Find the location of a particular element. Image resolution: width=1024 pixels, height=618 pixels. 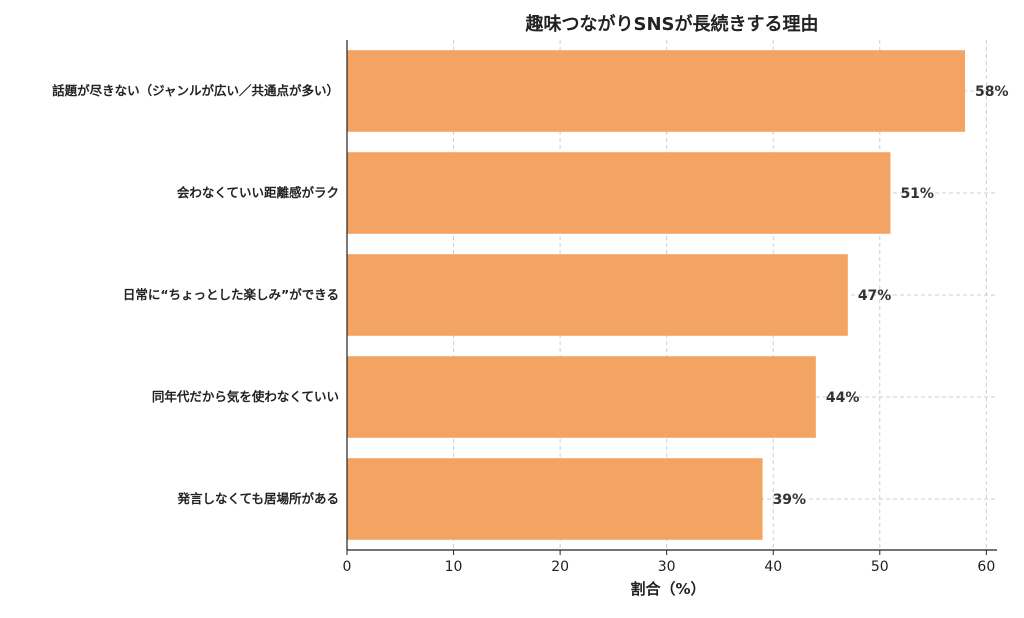

x-tick-label: 40 is located at coordinates (773, 567).